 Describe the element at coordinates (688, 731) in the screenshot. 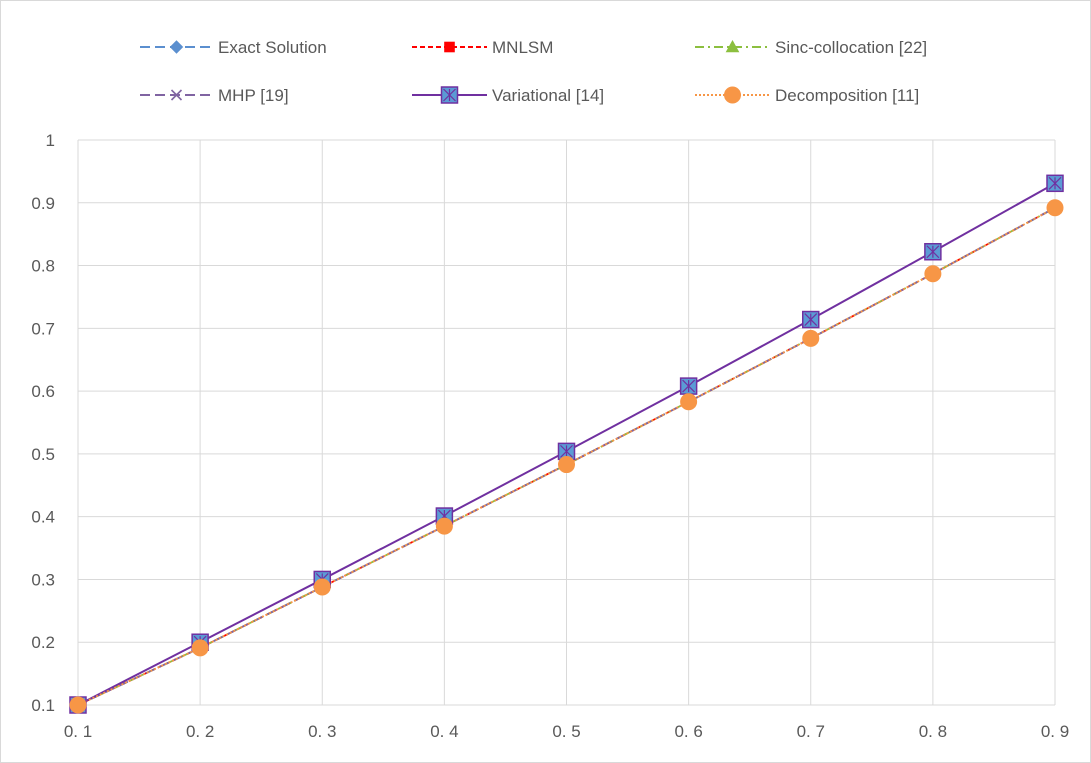

I see `x-tick-label: 0. 6` at that location.